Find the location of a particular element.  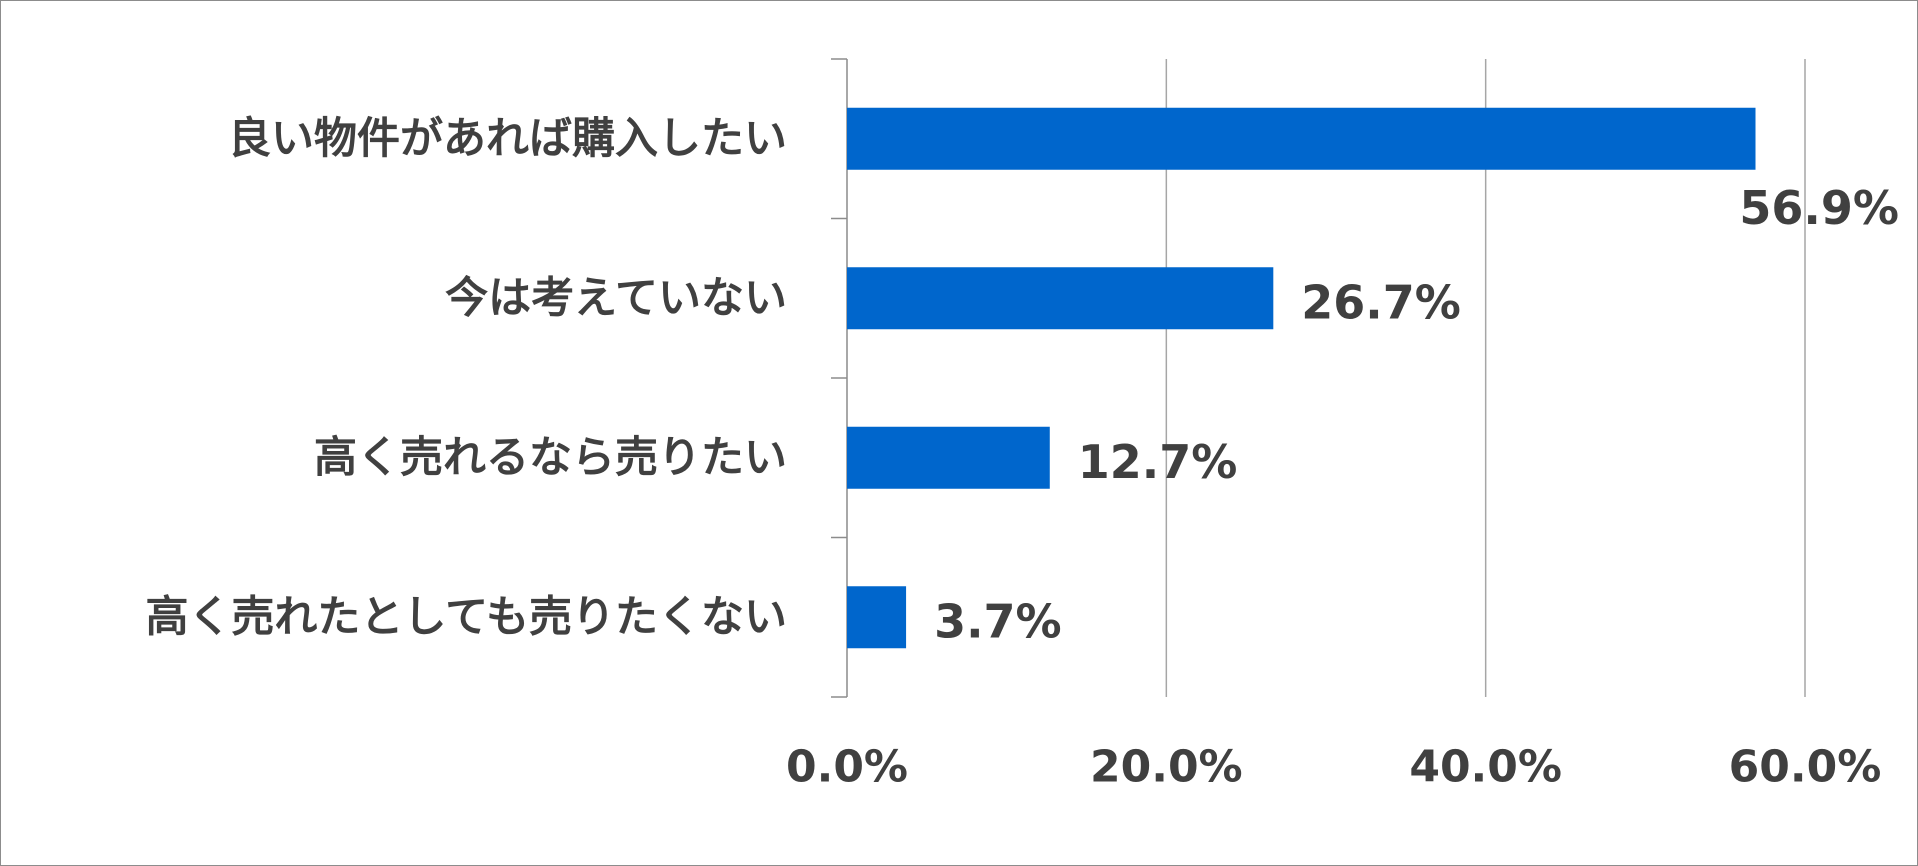

x-tick-label-2: 40.0% is located at coordinates (1485, 767).